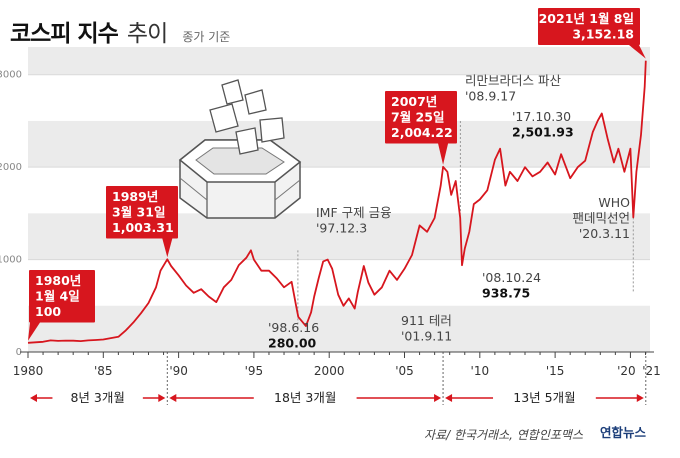  I want to click on x-tick-label: 1980, so click(28, 371).